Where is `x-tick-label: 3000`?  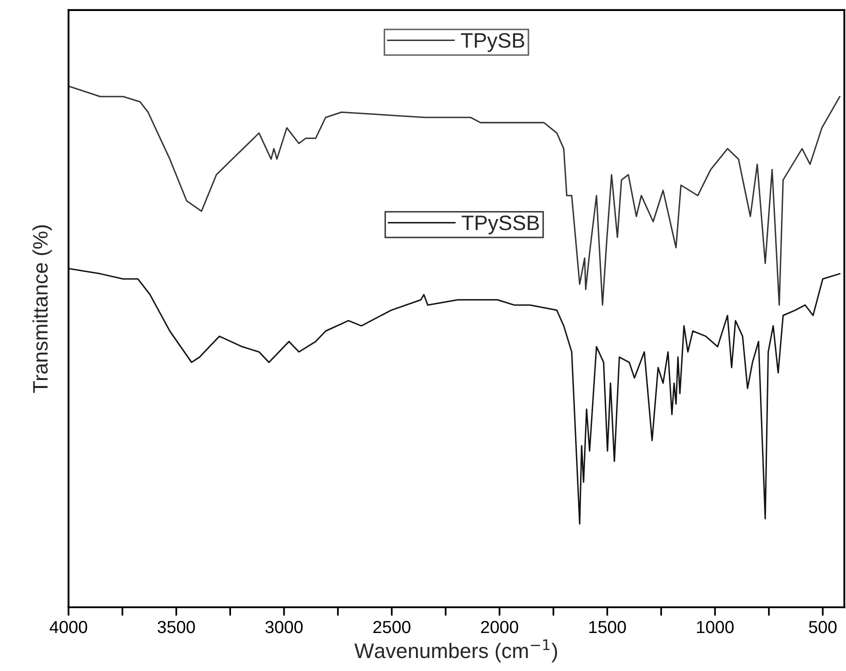 x-tick-label: 3000 is located at coordinates (284, 627).